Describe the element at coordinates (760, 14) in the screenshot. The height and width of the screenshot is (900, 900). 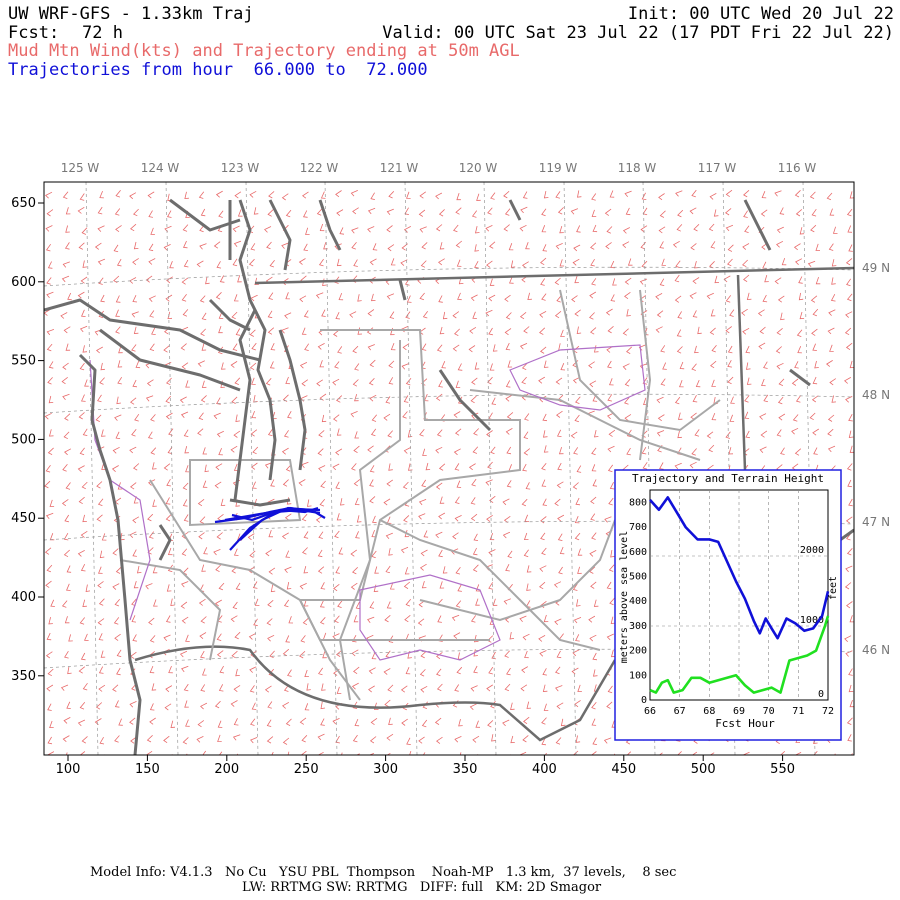
I see `init-time: Init: 00 UTC Wed 20 Jul 22` at that location.